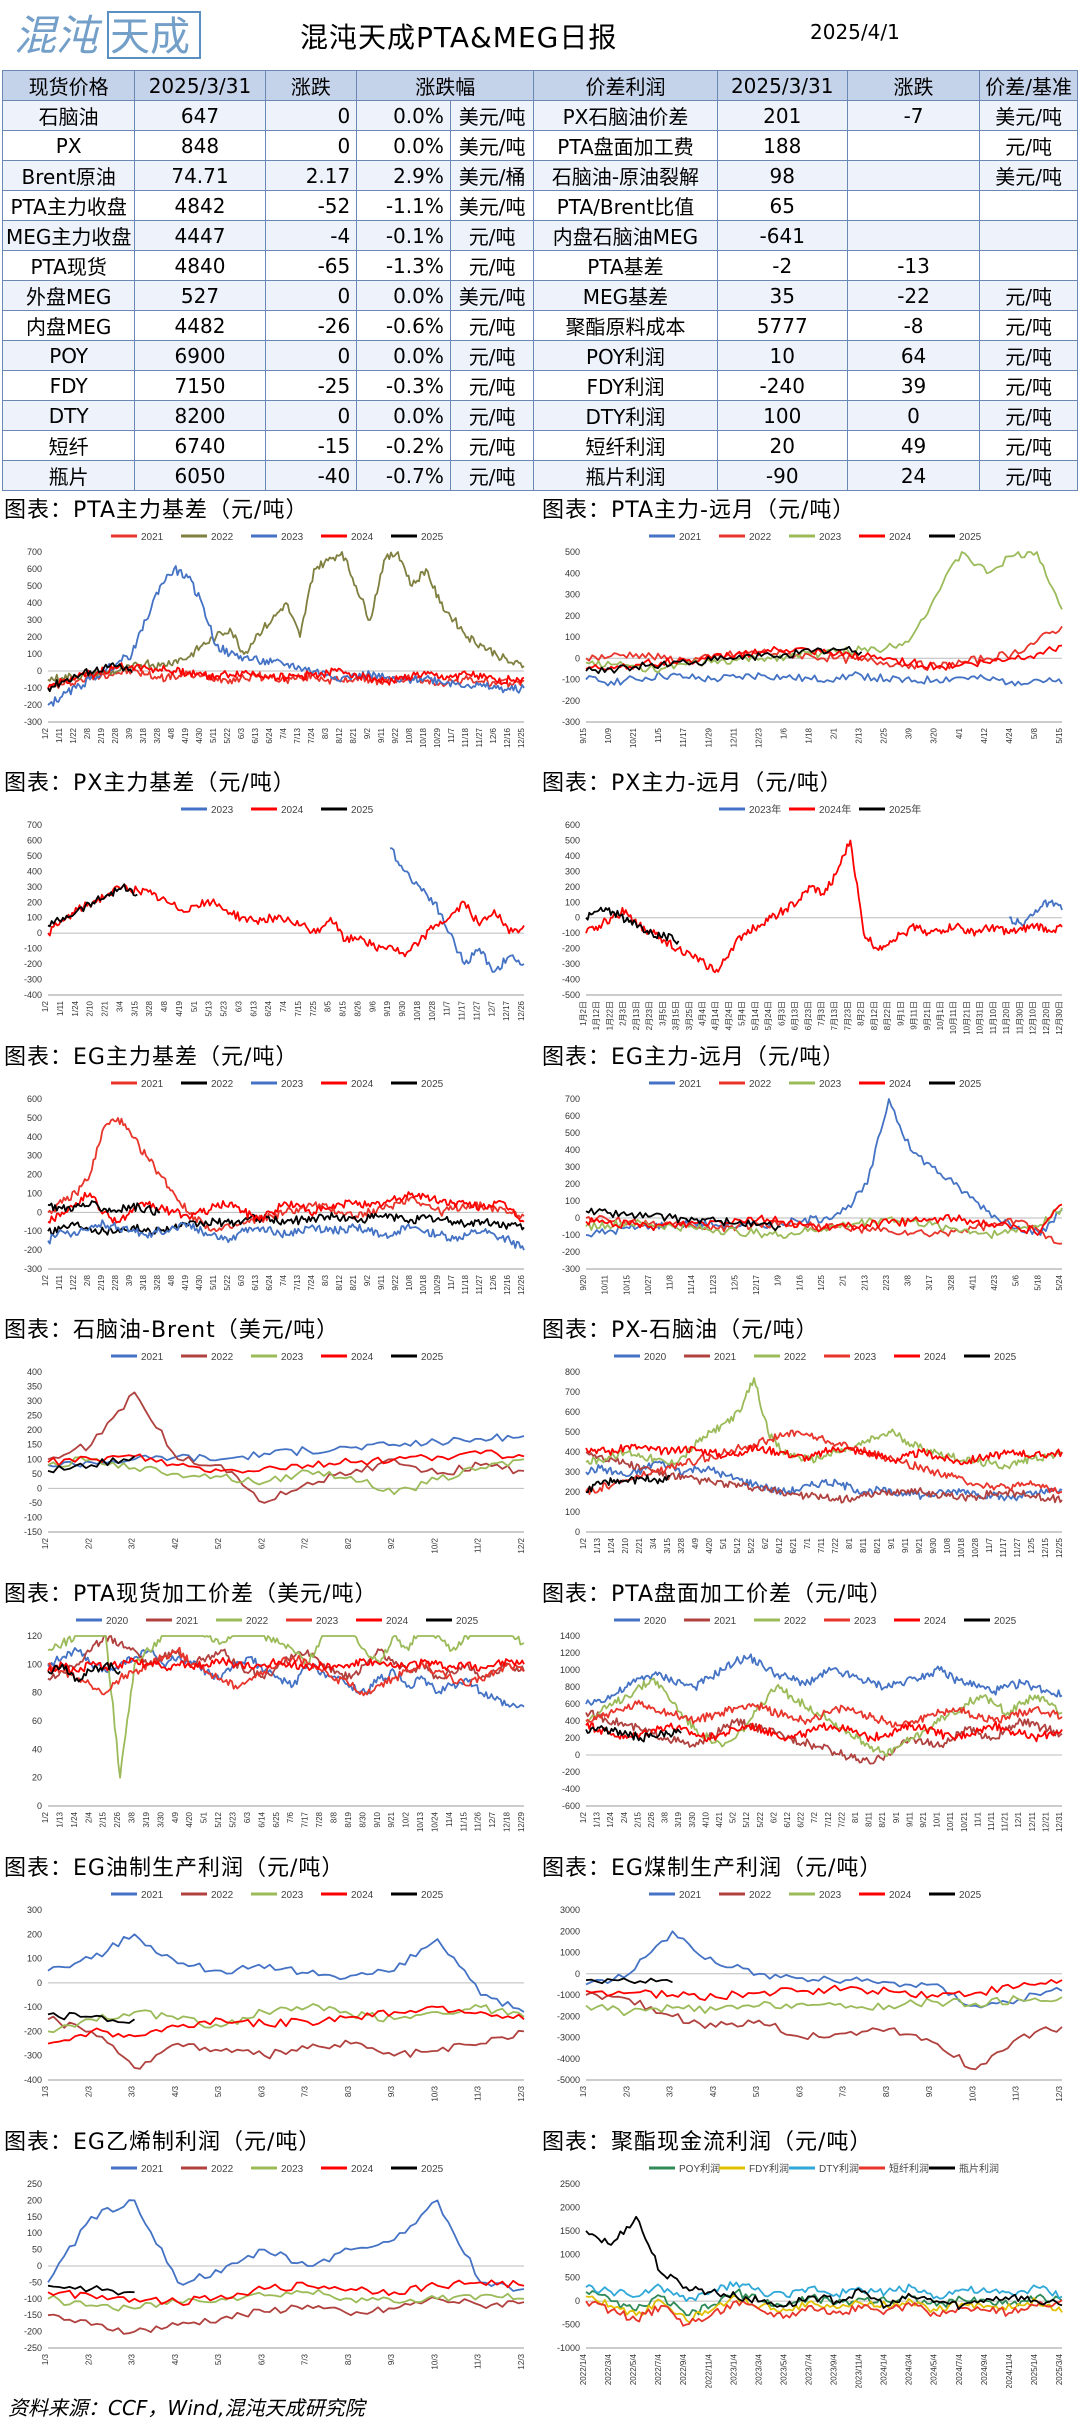 The image size is (1080, 2422). What do you see at coordinates (37, 1693) in the screenshot?
I see `y-tick-label: 80` at bounding box center [37, 1693].